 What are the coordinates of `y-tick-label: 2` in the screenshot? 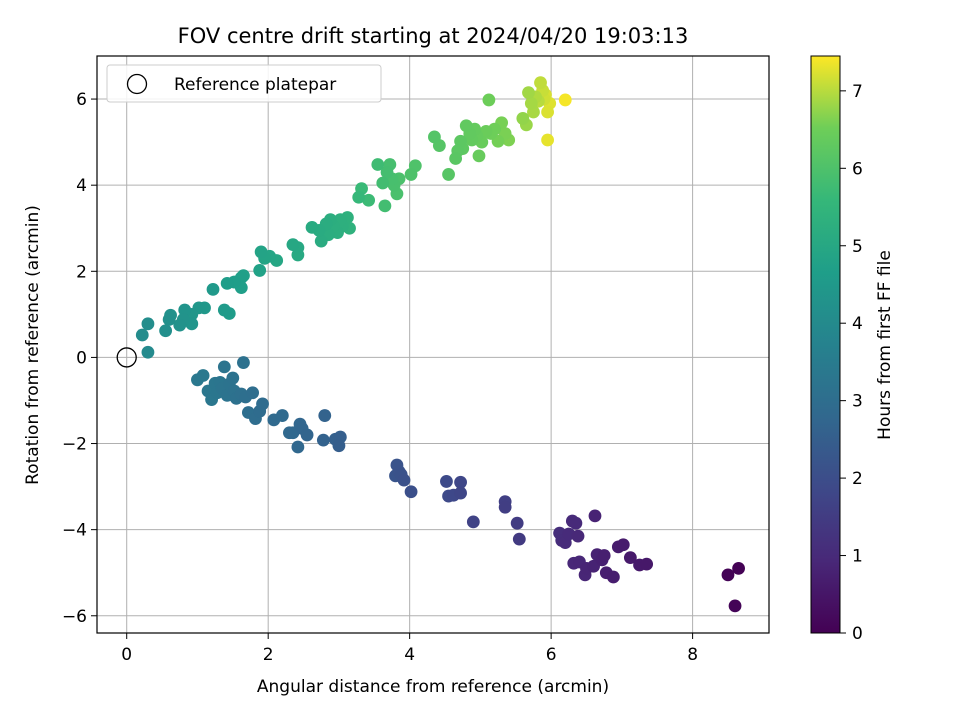 It's located at (81, 272).